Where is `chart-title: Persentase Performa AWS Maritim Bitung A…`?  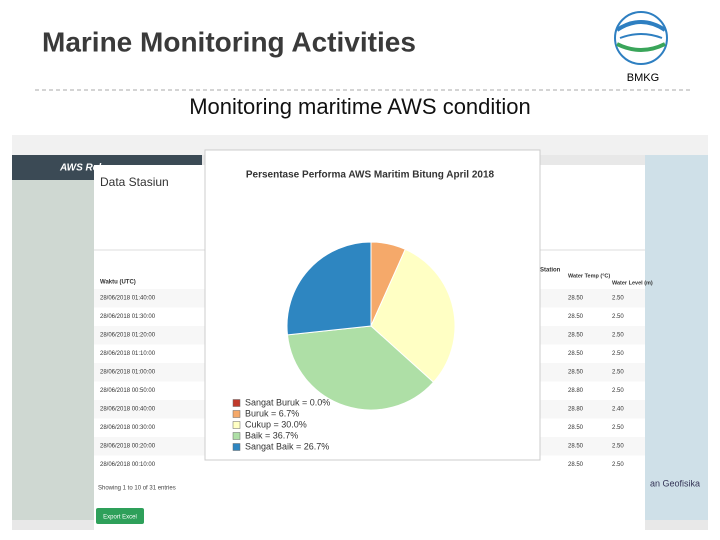 chart-title: Persentase Performa AWS Maritim Bitung A… is located at coordinates (370, 175).